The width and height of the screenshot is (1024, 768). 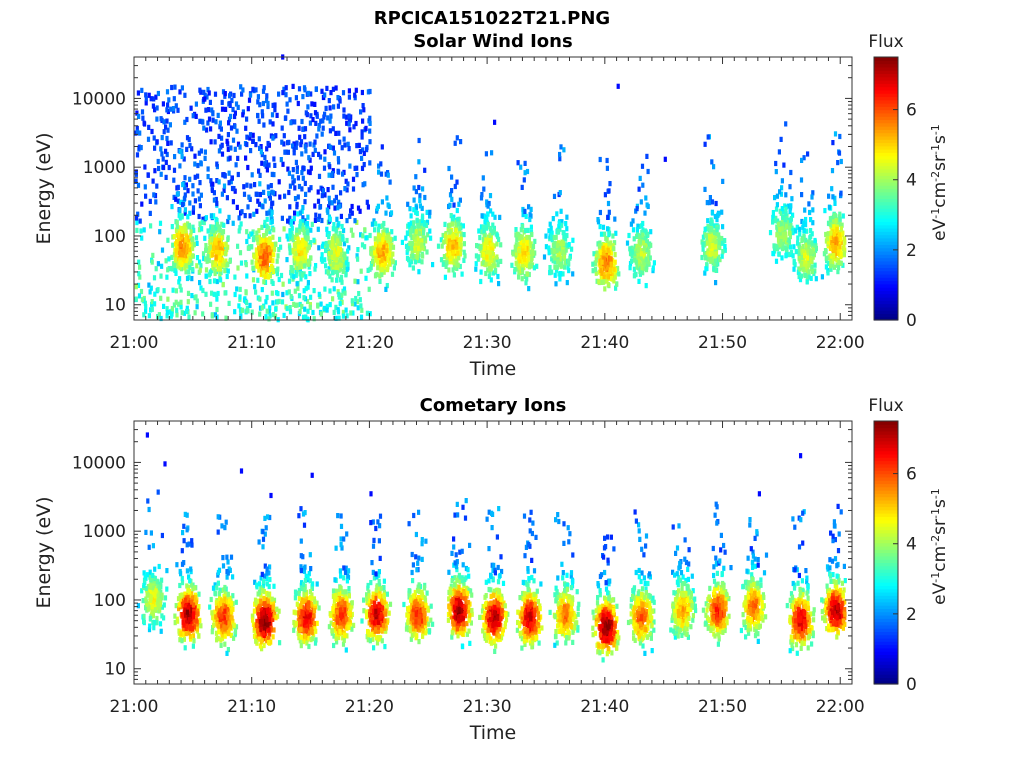 What do you see at coordinates (251, 343) in the screenshot?
I see `x-tick-label: 21:10` at bounding box center [251, 343].